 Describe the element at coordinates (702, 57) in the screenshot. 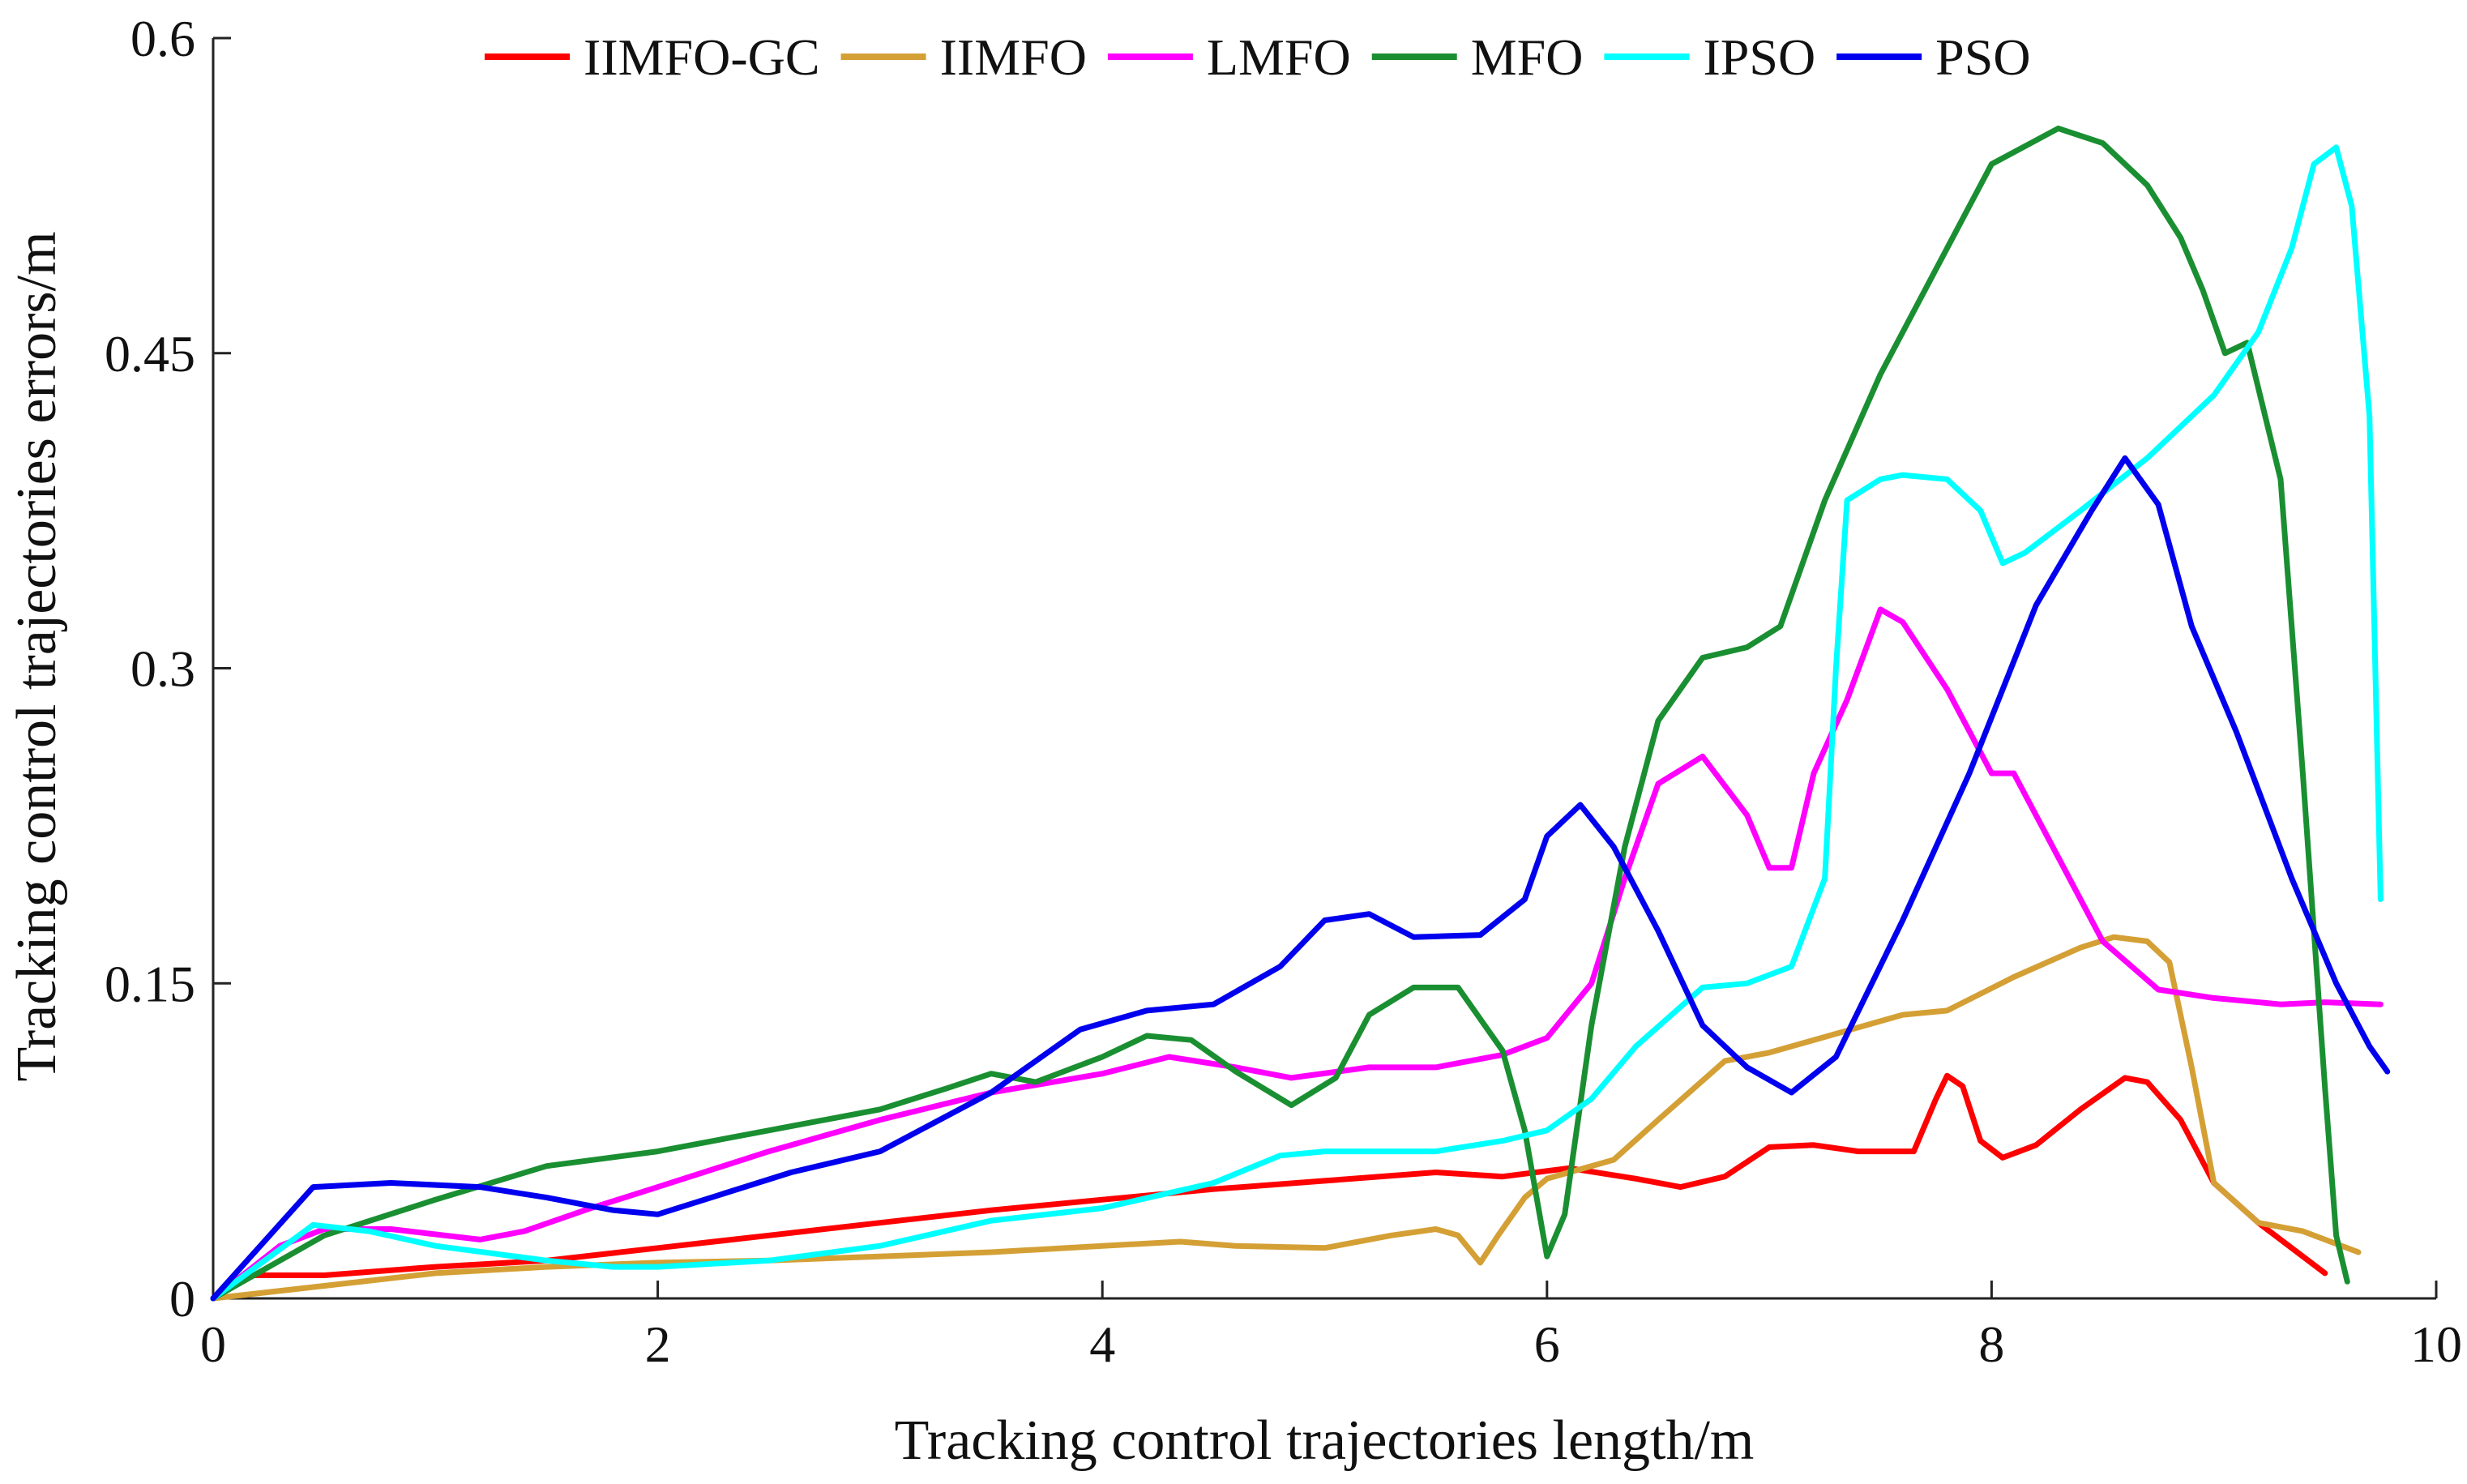

I see `legend-label-iimfo-gc: IIMFO-GC` at that location.